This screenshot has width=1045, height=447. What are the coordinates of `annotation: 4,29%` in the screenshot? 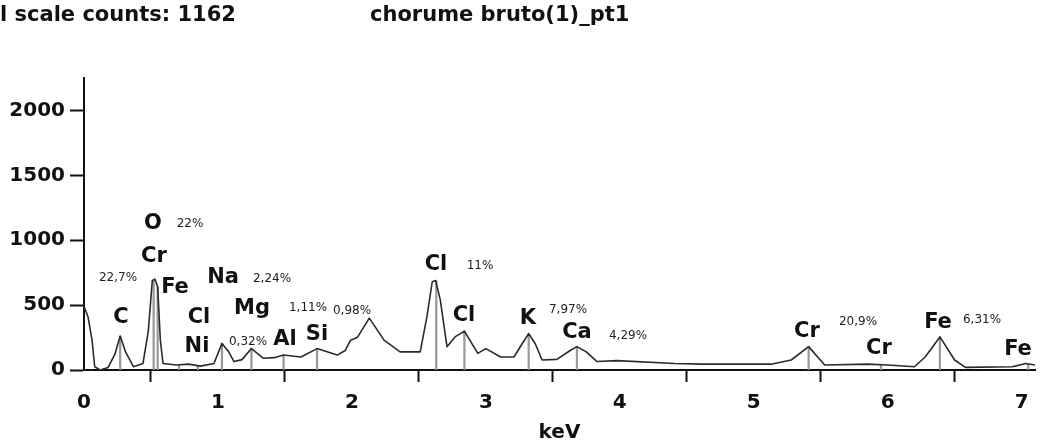 It's located at (628, 335).